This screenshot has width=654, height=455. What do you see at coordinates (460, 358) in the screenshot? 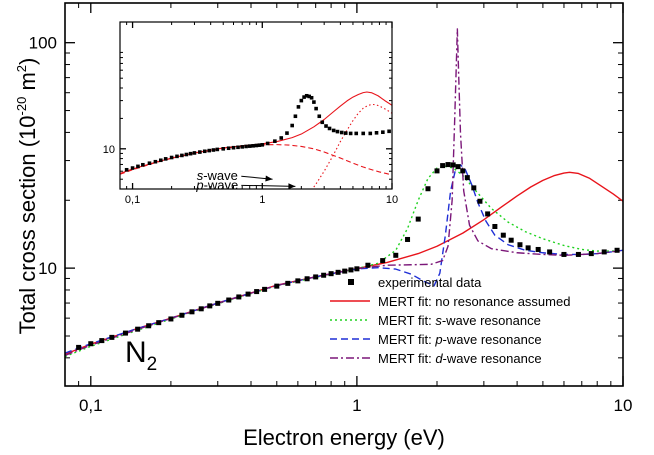
I see `legend-label: MERT fit: d-wave resonance` at bounding box center [460, 358].